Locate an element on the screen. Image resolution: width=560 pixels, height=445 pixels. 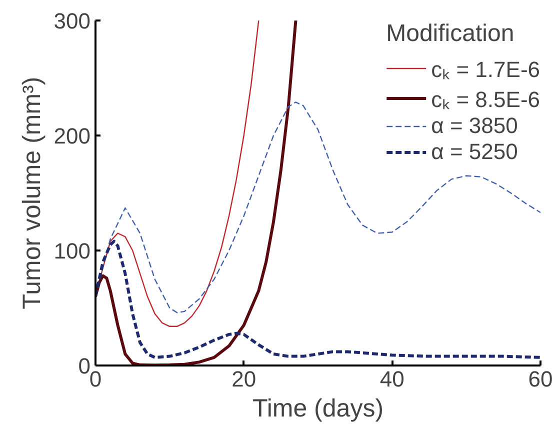
y-tick-label: 300 is located at coordinates (72, 21).